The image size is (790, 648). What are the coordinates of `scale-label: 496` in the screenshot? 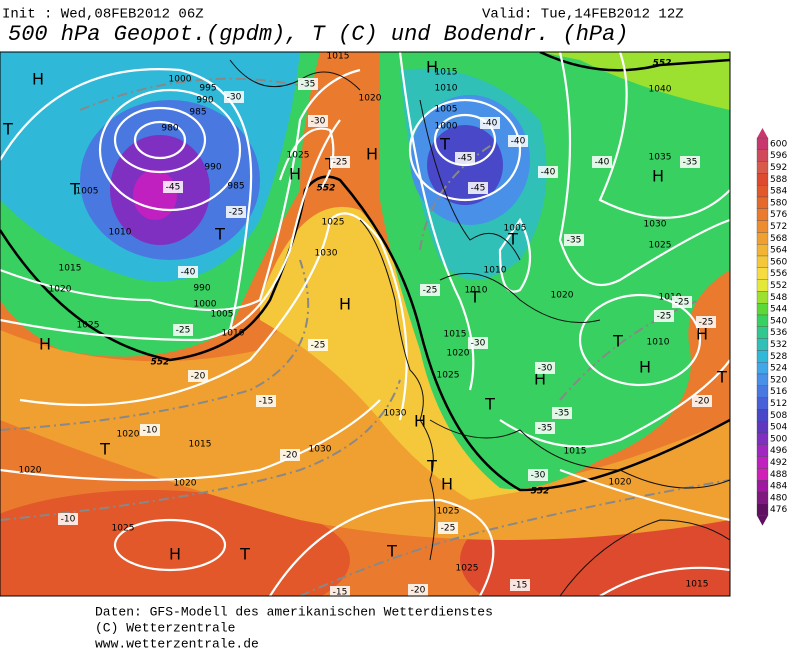 It's located at (778, 451).